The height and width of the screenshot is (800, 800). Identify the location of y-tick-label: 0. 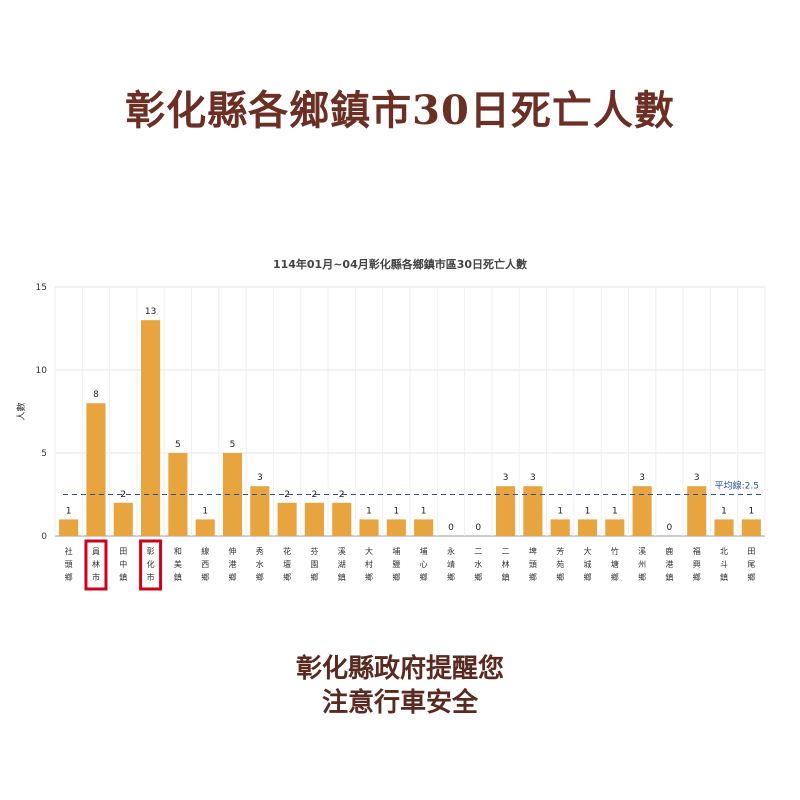
(44, 537).